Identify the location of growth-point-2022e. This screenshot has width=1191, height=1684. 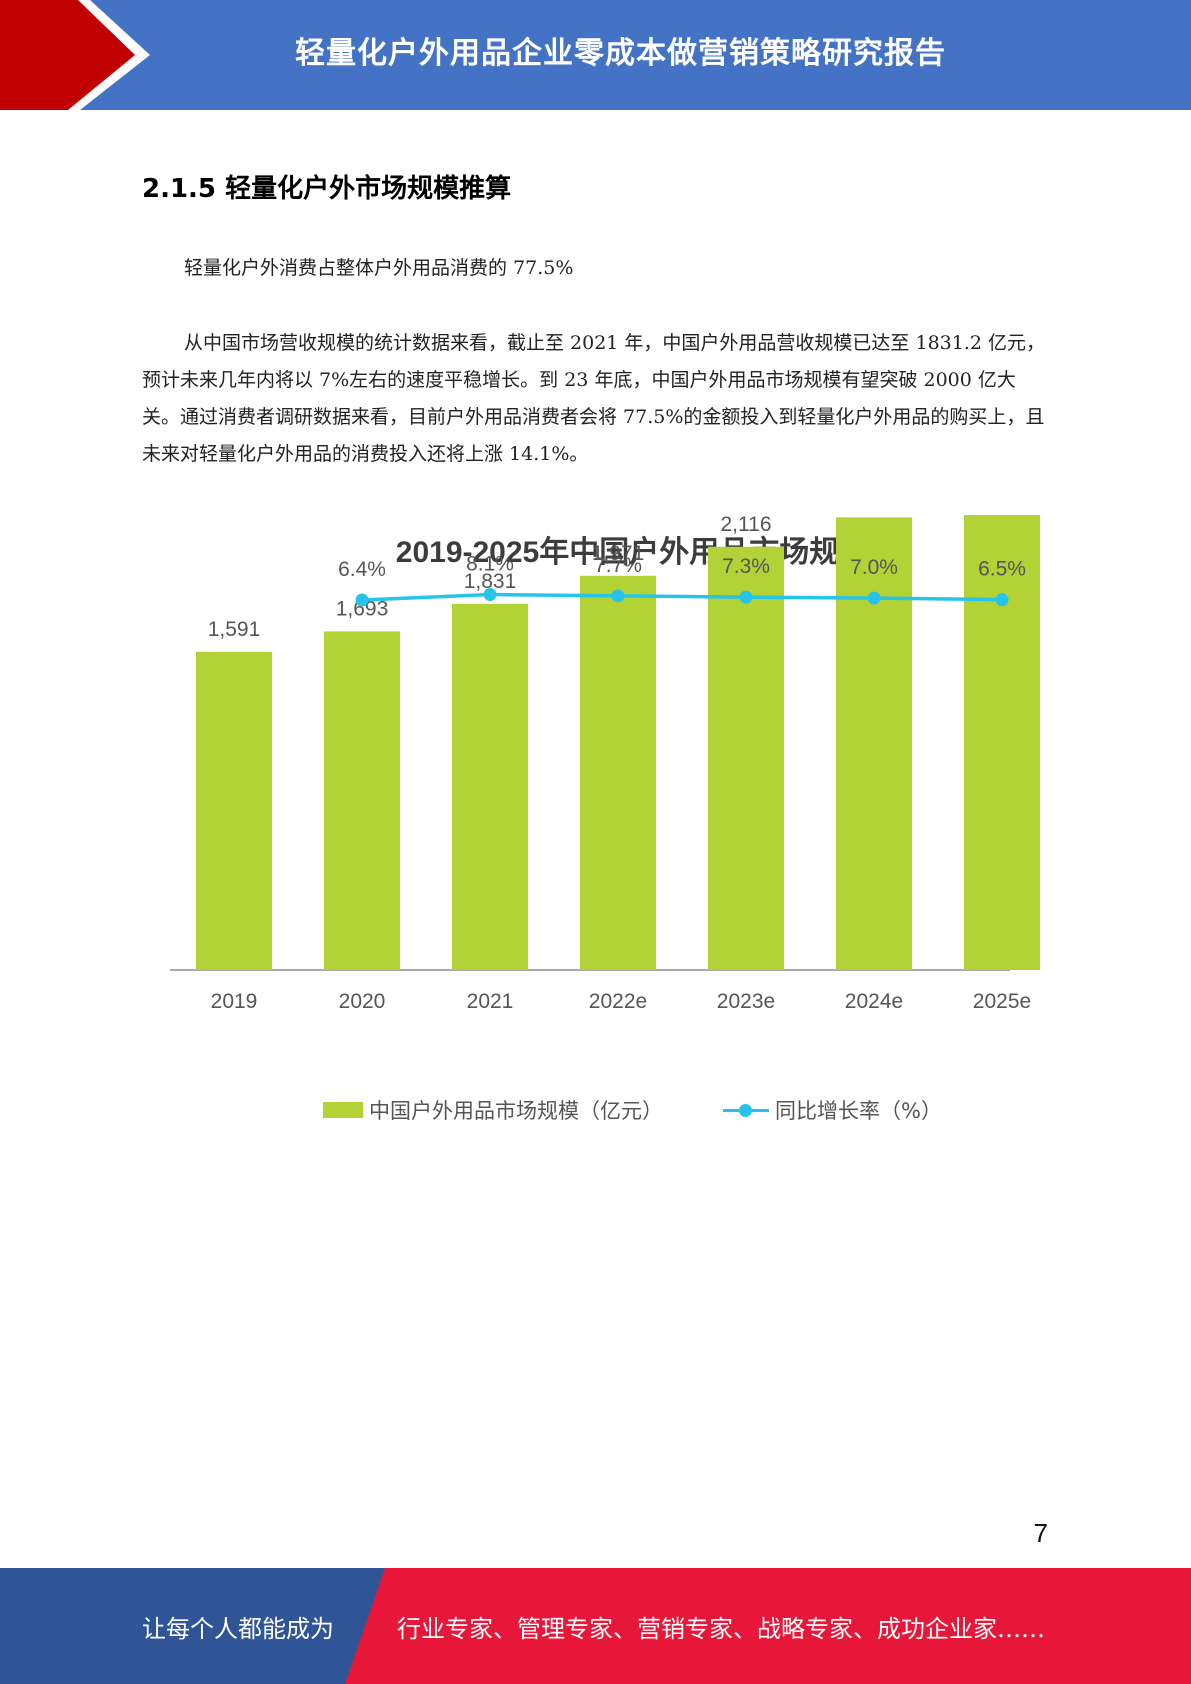
(618, 596).